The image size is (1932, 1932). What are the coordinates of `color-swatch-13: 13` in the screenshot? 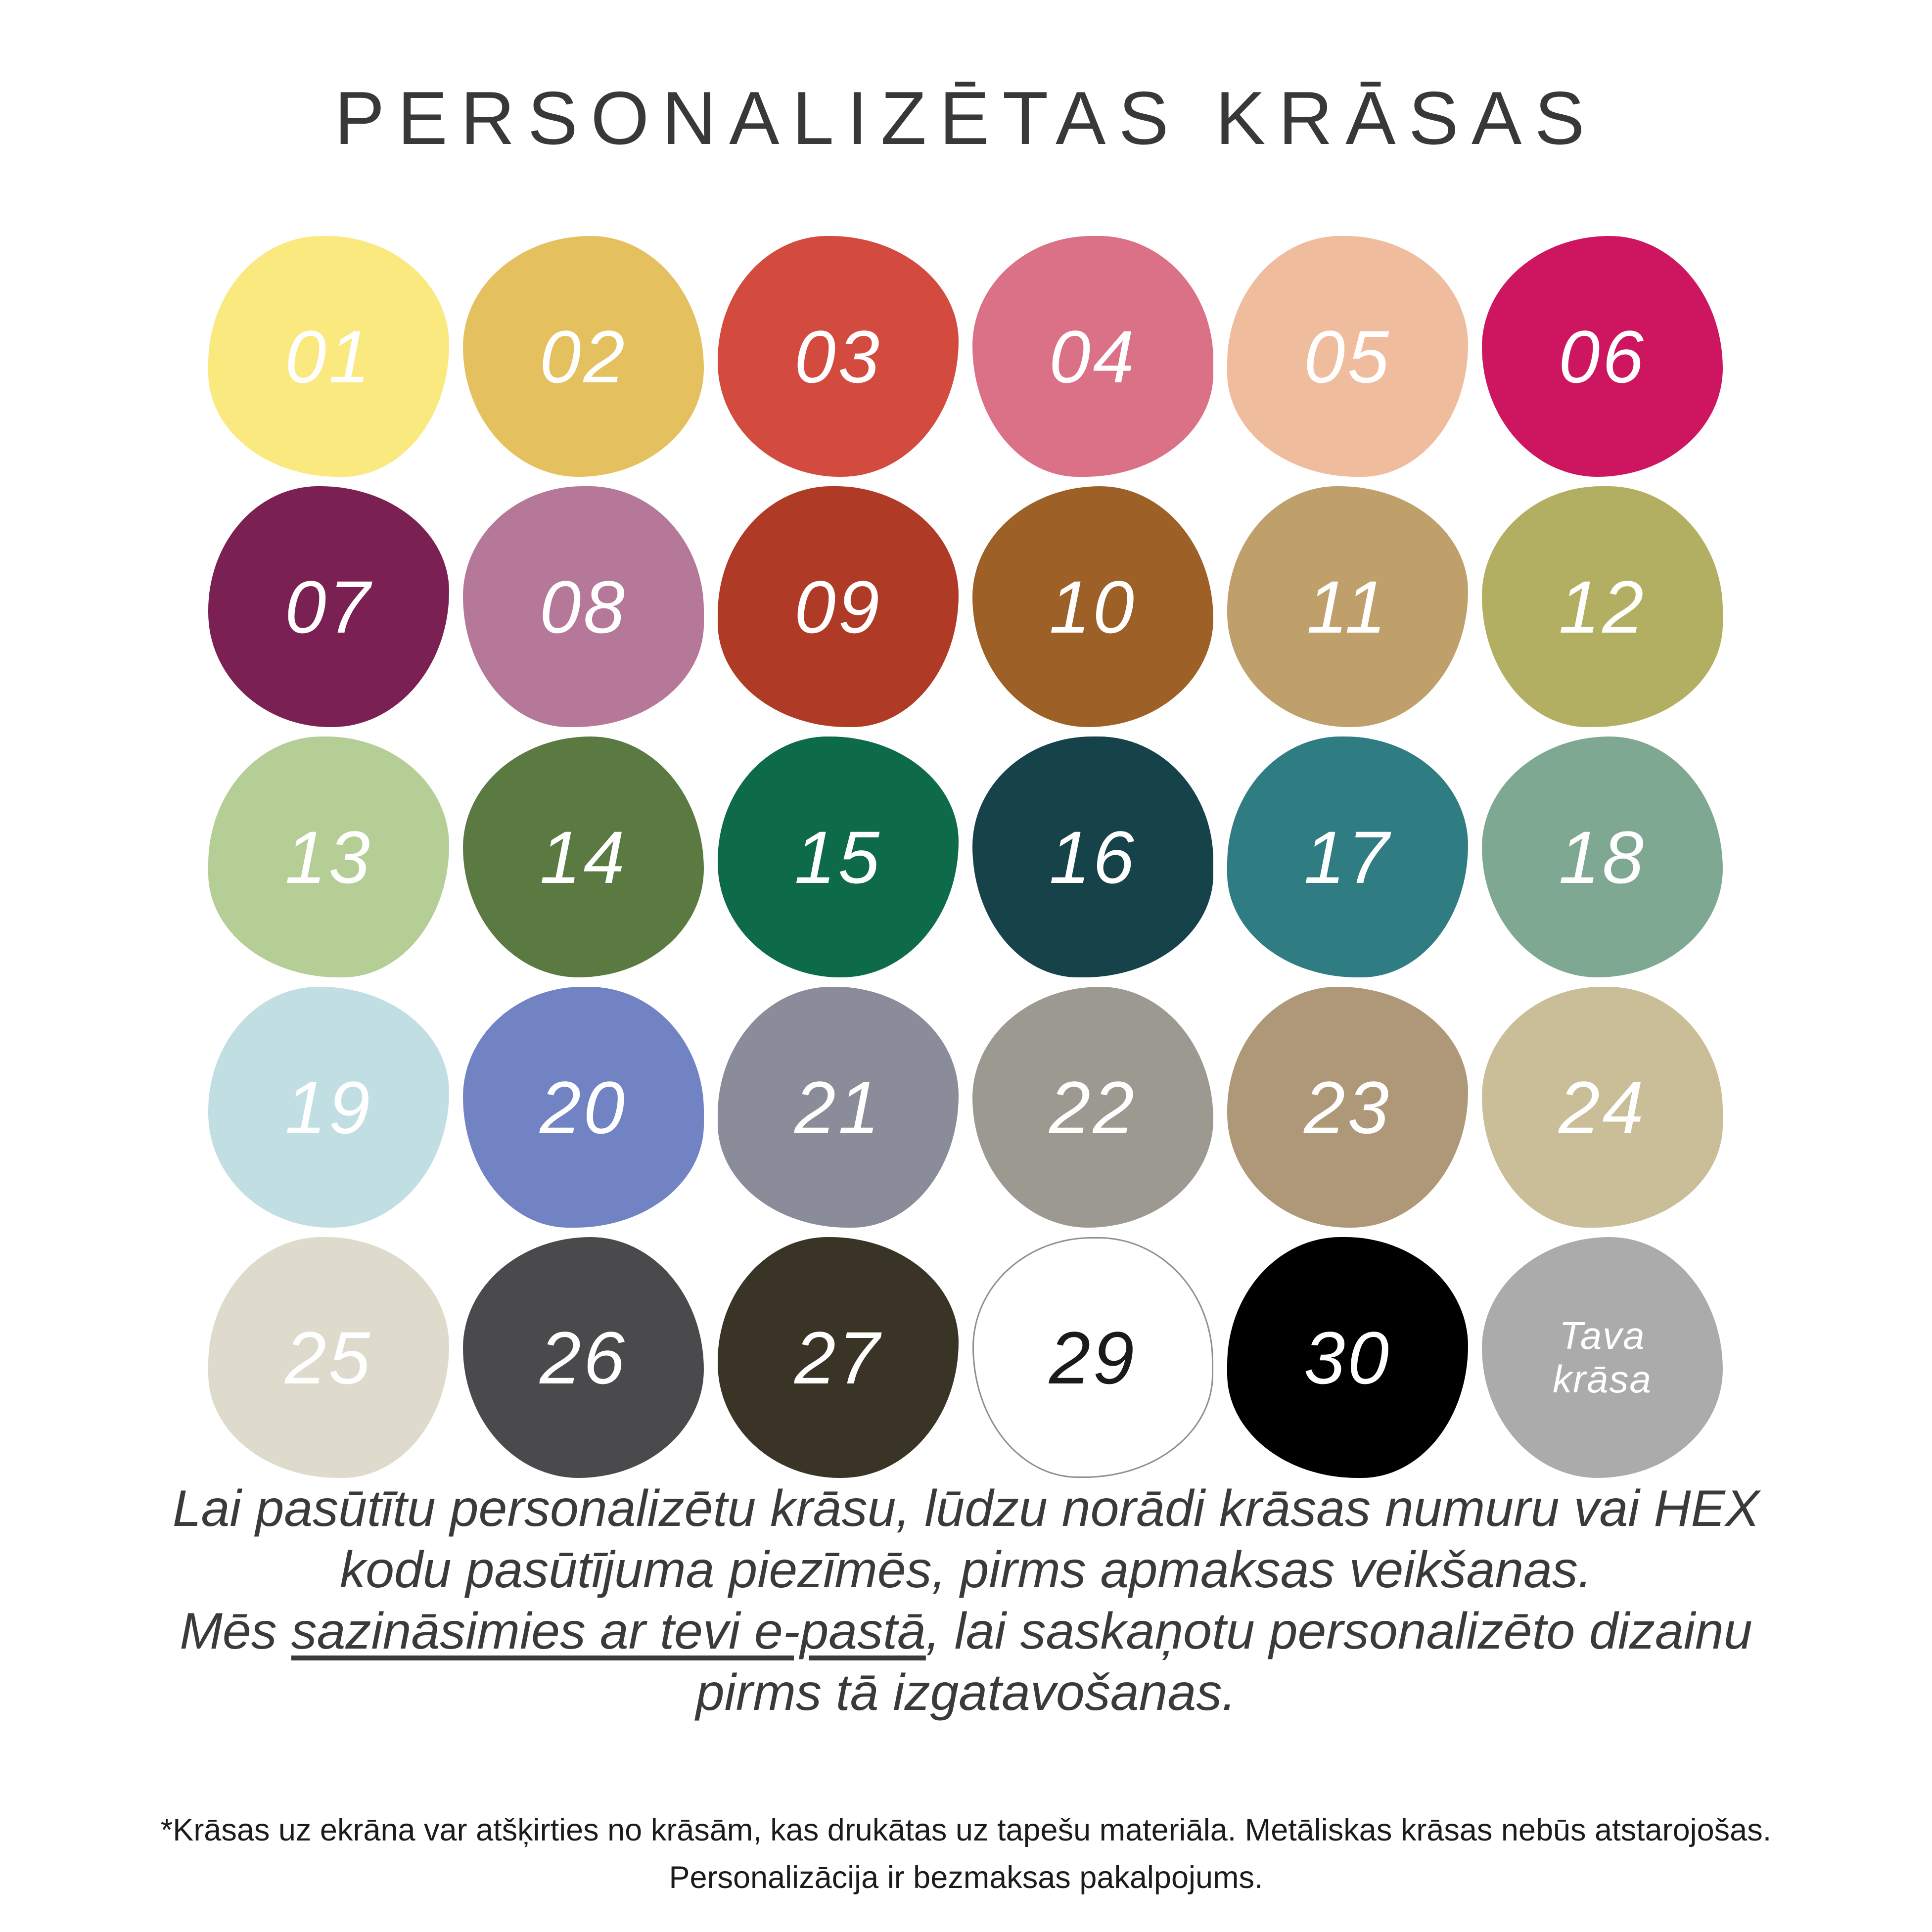 It's located at (328, 857).